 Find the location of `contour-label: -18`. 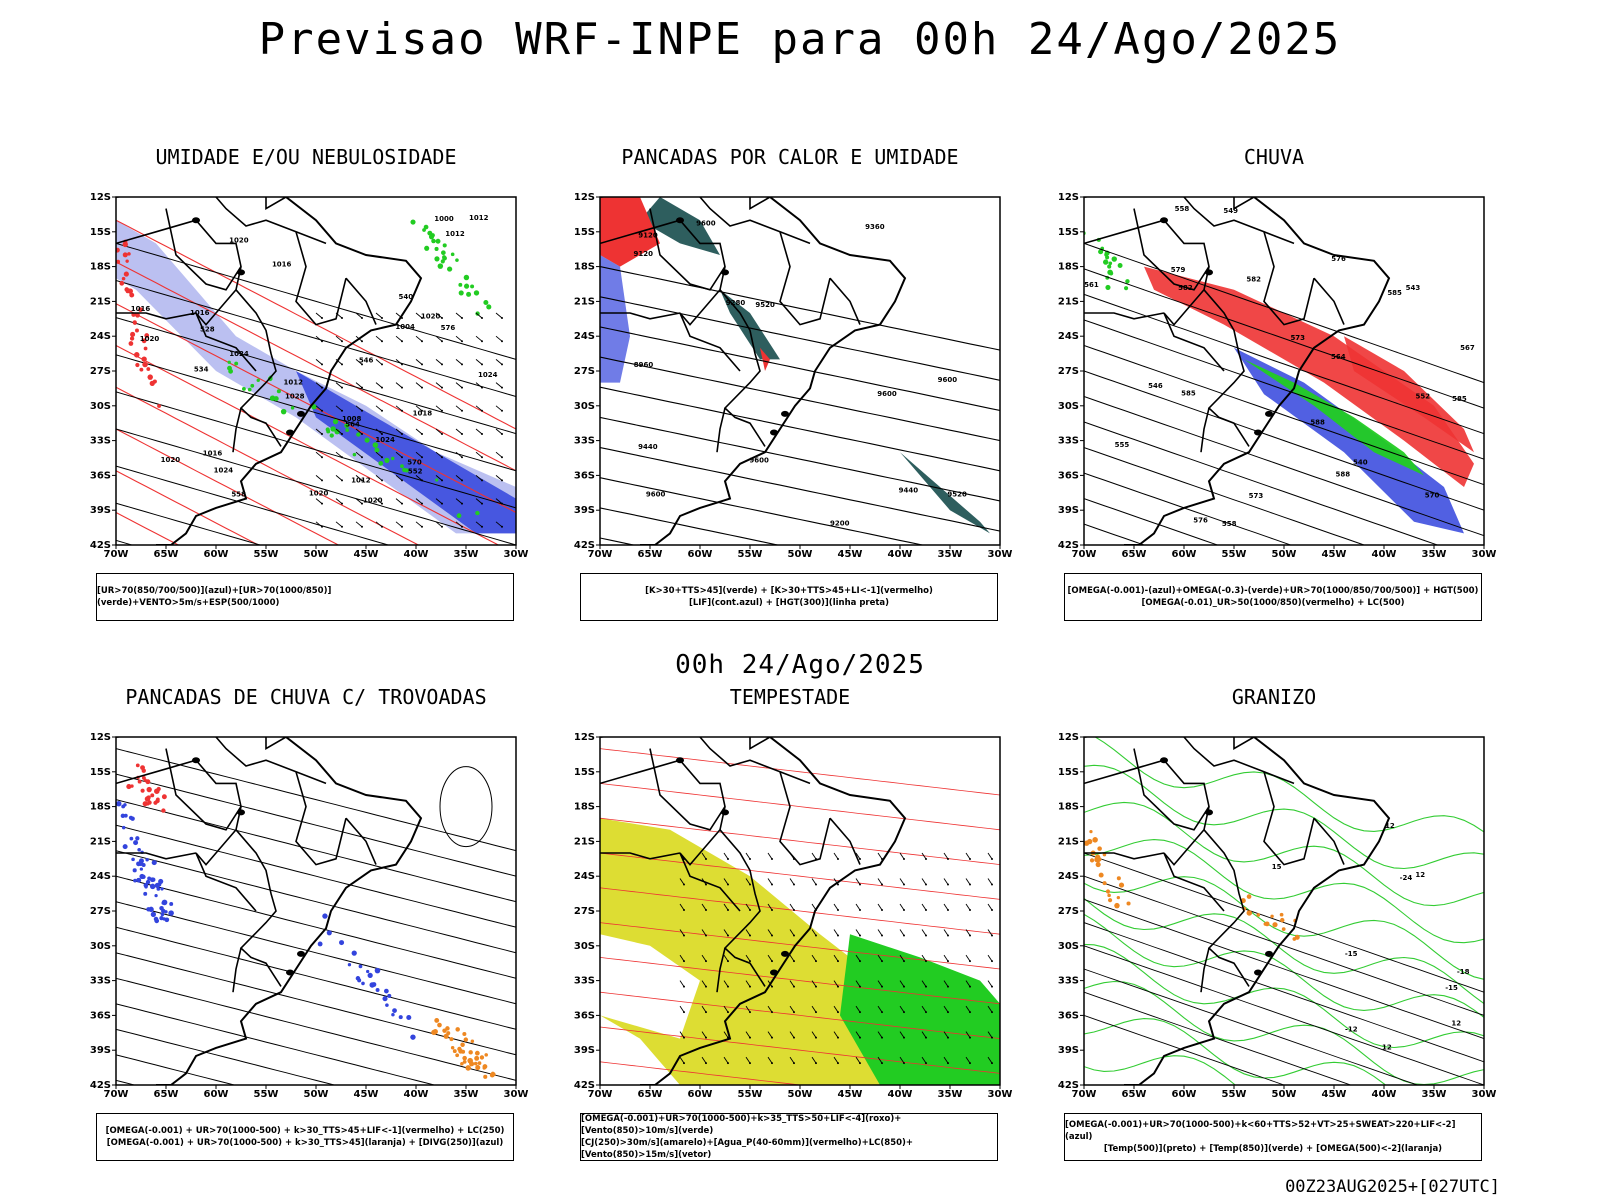

contour-label: -18 is located at coordinates (1463, 972).